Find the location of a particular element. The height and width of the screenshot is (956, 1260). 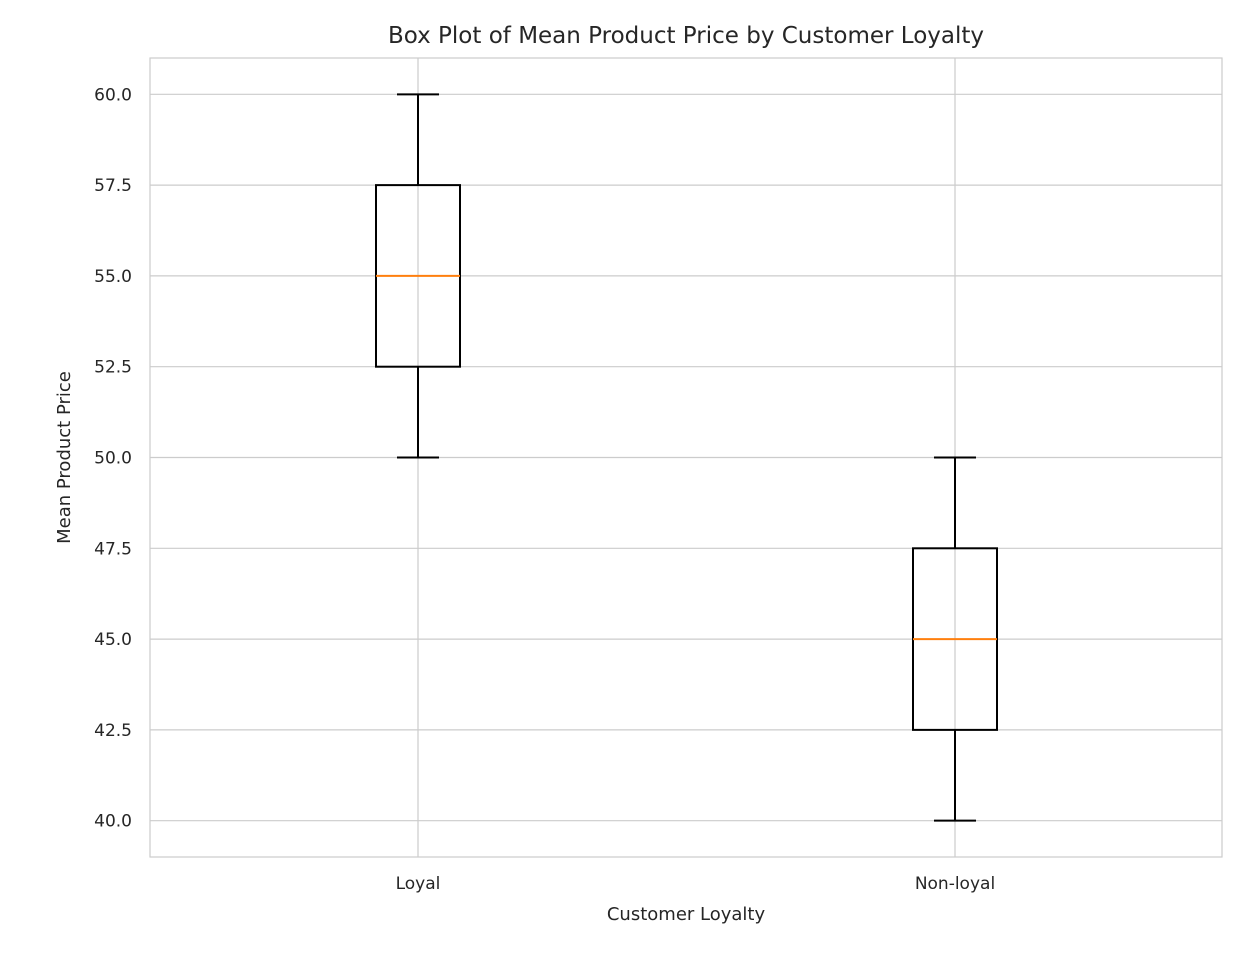

box-non-loyal is located at coordinates (955, 639).